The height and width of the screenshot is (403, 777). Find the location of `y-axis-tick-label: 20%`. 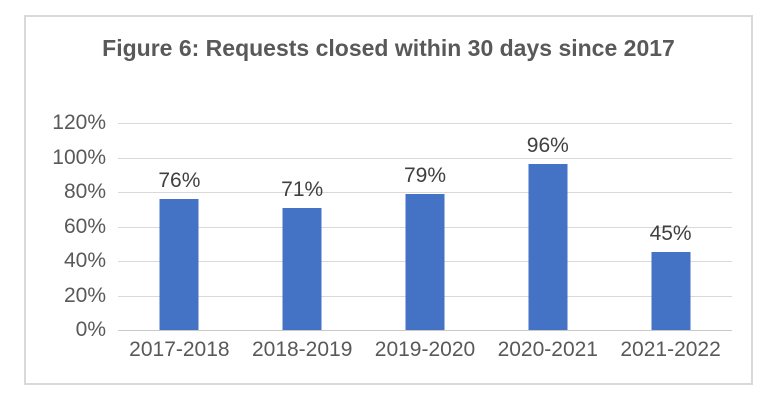

y-axis-tick-label: 20% is located at coordinates (84, 295).